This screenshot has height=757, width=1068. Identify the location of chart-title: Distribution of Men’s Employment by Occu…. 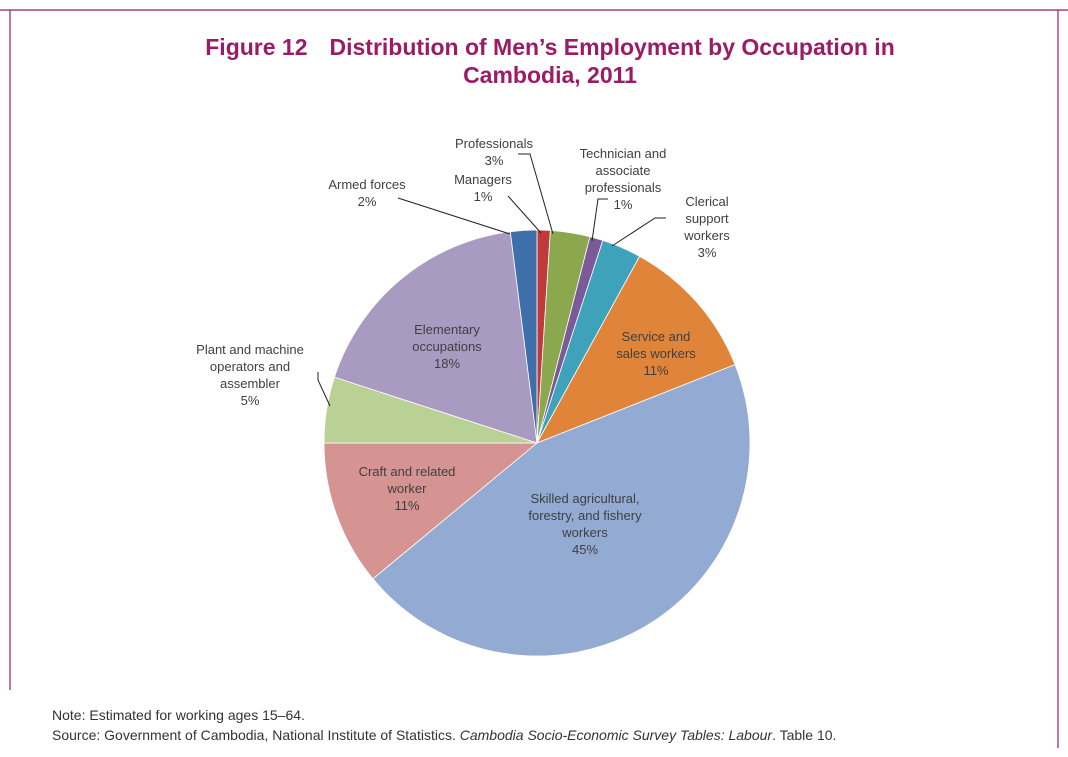
(612, 61).